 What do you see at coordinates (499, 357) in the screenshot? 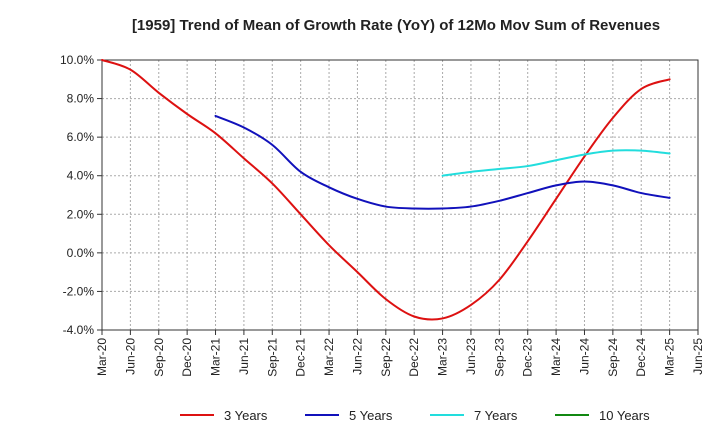
I see `x-tick-label: Sep-23` at bounding box center [499, 357].